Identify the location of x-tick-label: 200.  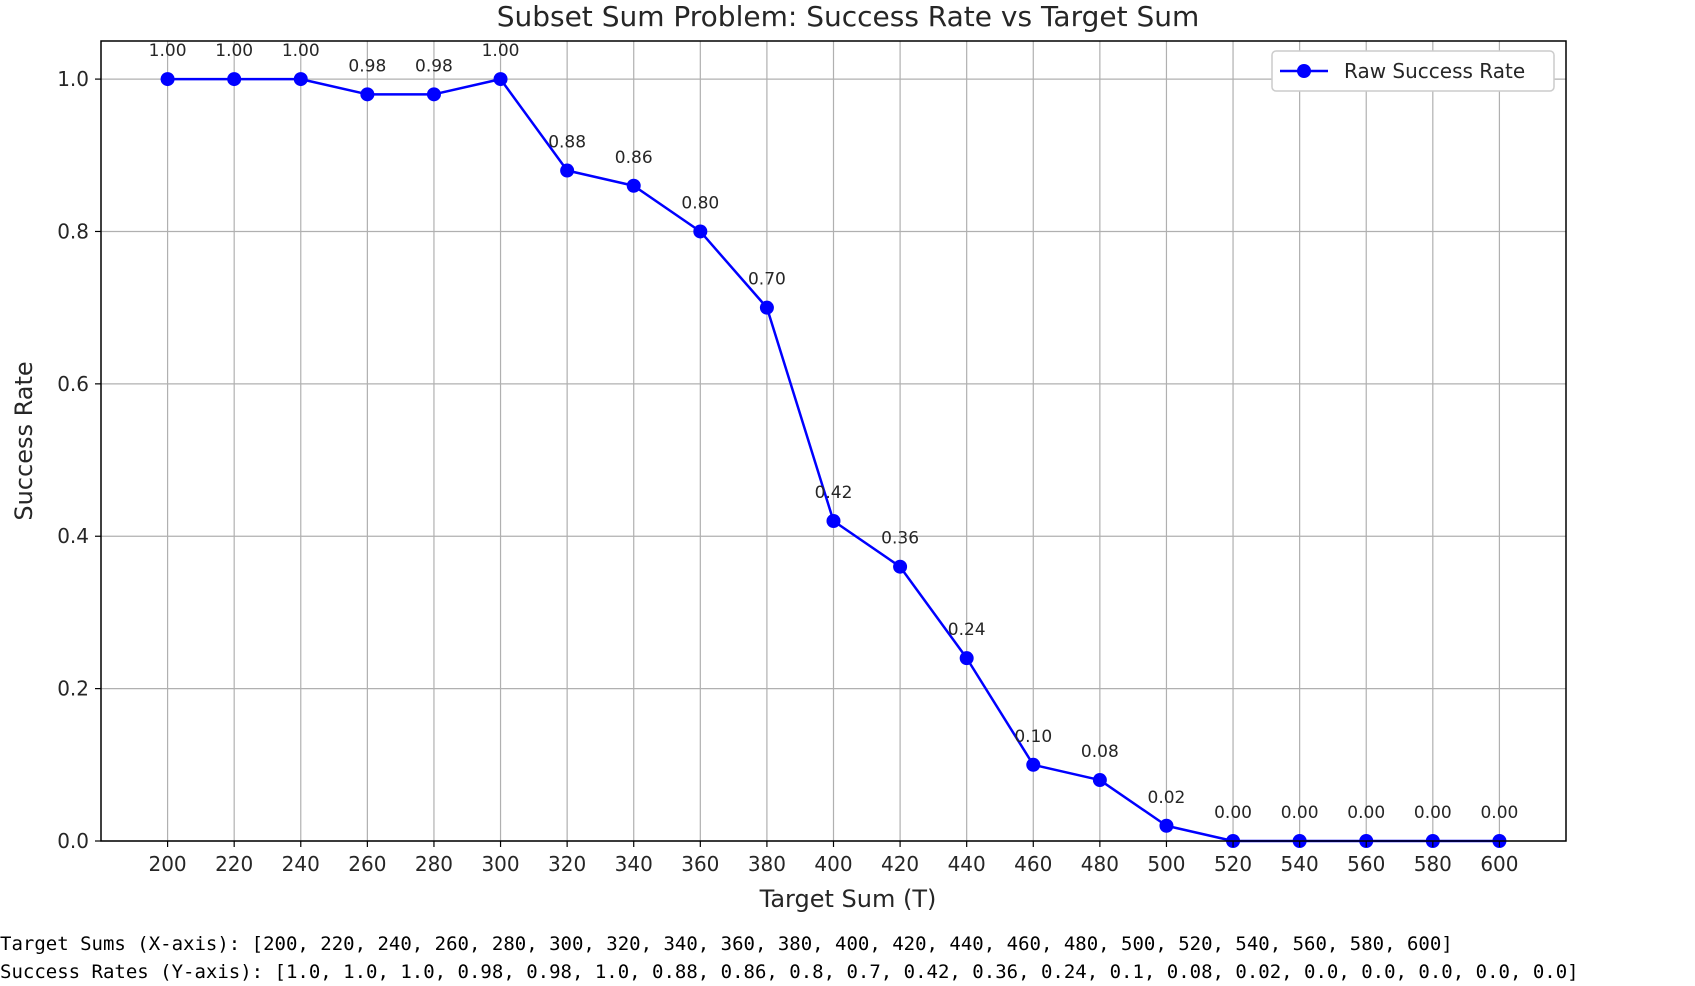
(167, 864).